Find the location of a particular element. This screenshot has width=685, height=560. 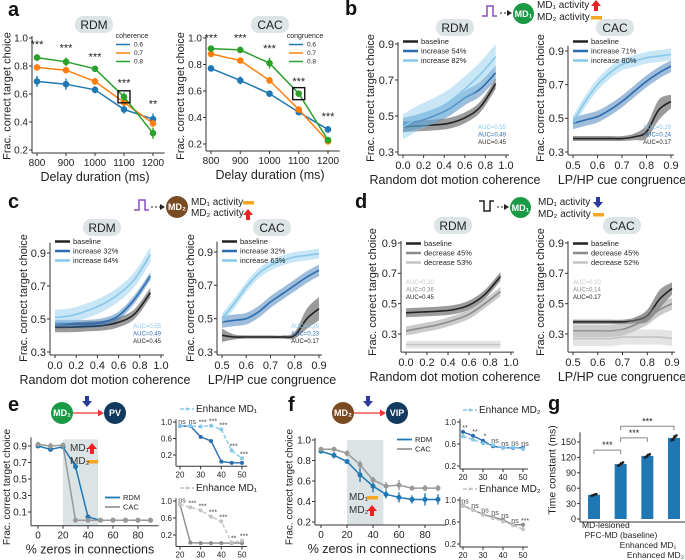

x-tick-label: 0.8 is located at coordinates (489, 363).